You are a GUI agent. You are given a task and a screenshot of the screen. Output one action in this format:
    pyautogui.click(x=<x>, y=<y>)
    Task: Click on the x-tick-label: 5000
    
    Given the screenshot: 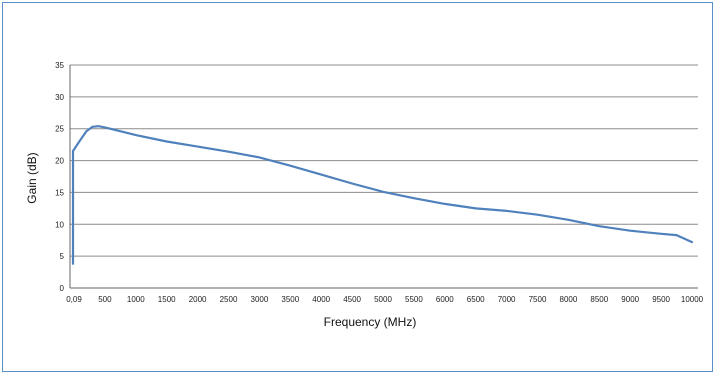 What is the action you would take?
    pyautogui.click(x=383, y=299)
    